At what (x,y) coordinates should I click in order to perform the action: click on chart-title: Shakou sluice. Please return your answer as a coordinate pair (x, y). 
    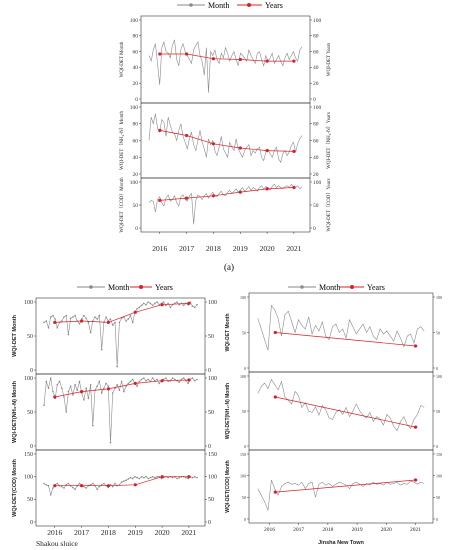
    Looking at the image, I should click on (57, 543).